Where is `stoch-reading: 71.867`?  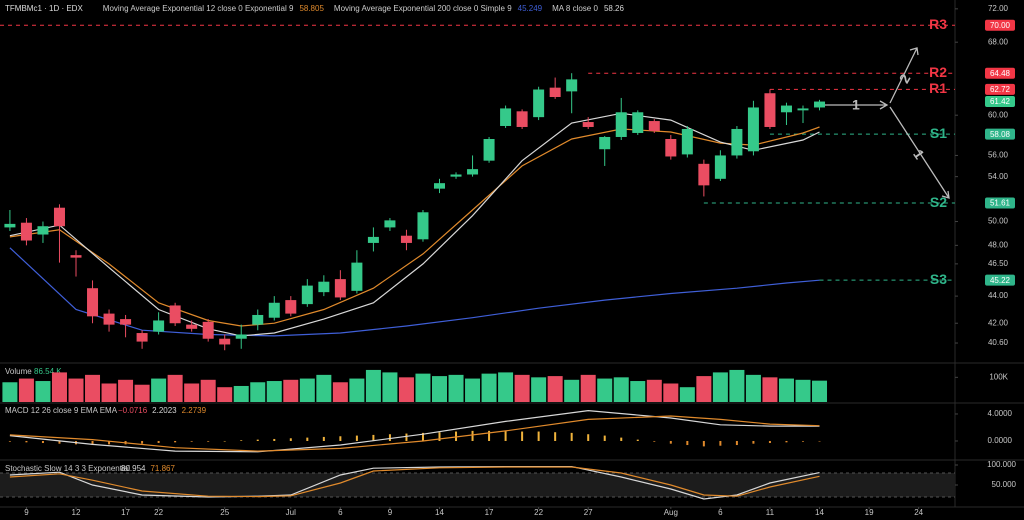
stoch-reading: 71.867 is located at coordinates (162, 468).